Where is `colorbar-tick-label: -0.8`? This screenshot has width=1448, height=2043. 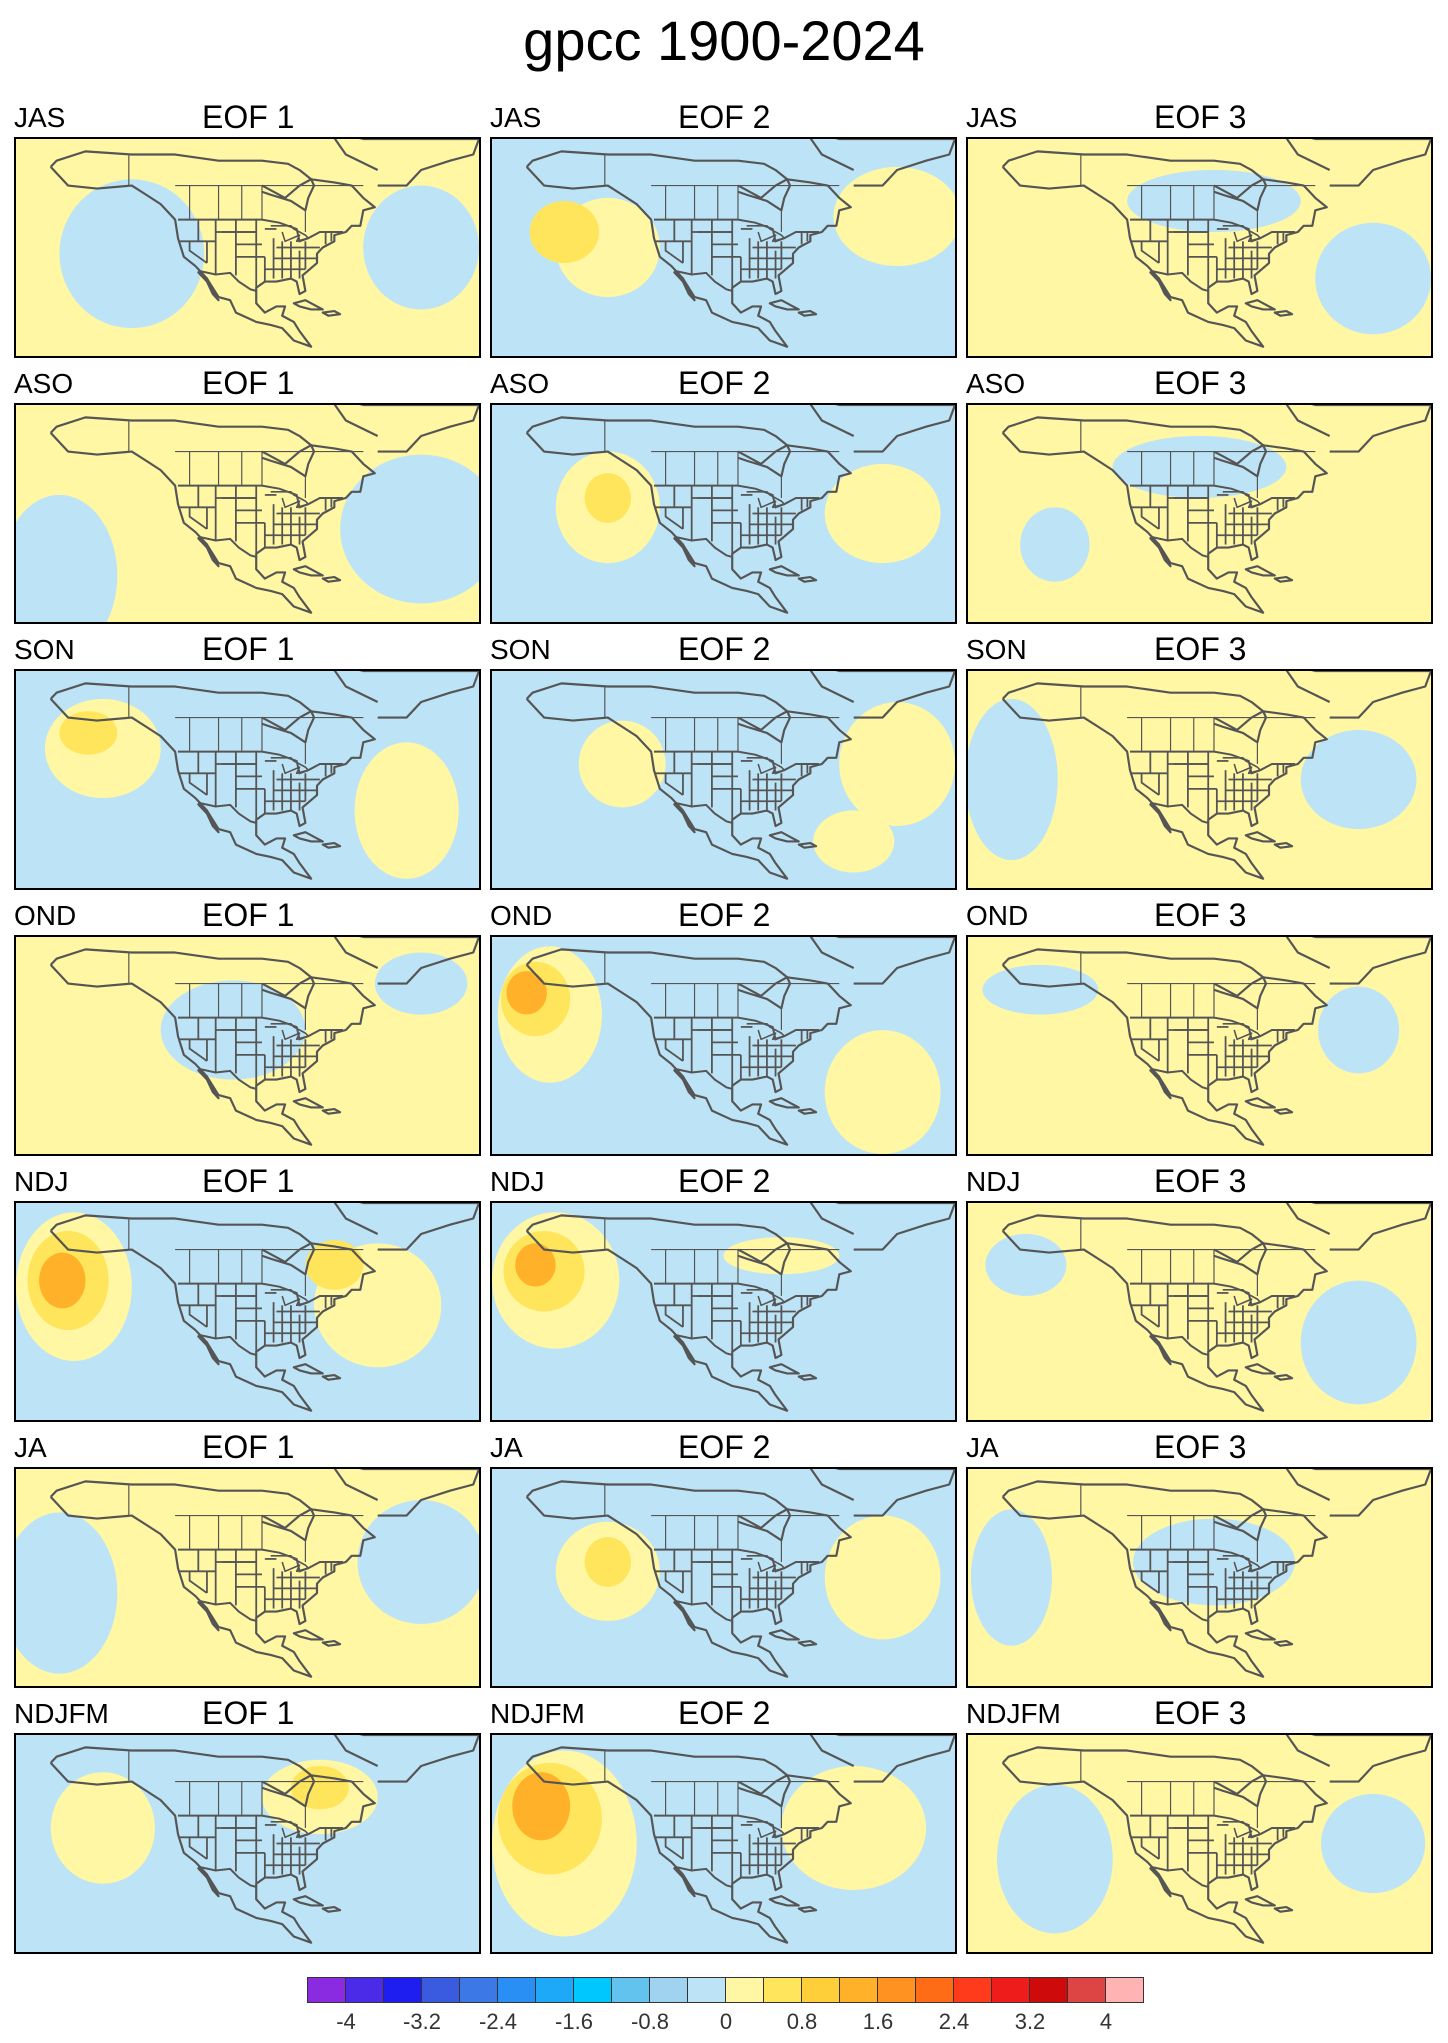 colorbar-tick-label: -0.8 is located at coordinates (650, 2021).